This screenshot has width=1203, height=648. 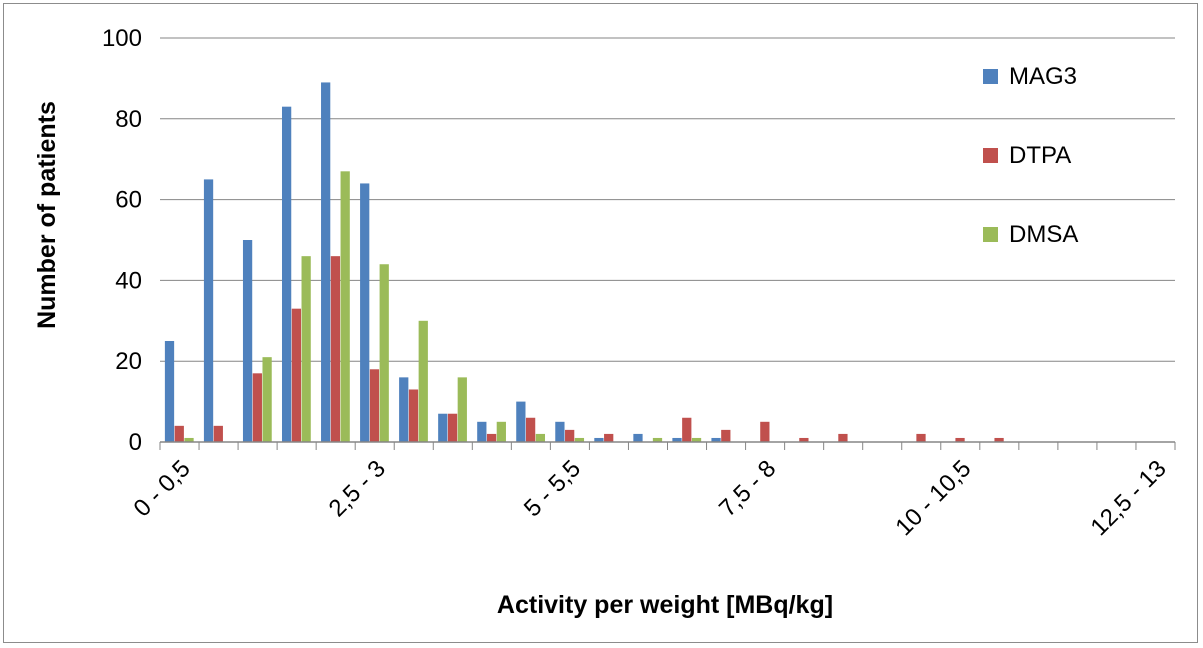 I want to click on x-tick-label: 2,5 - 3, so click(x=357, y=488).